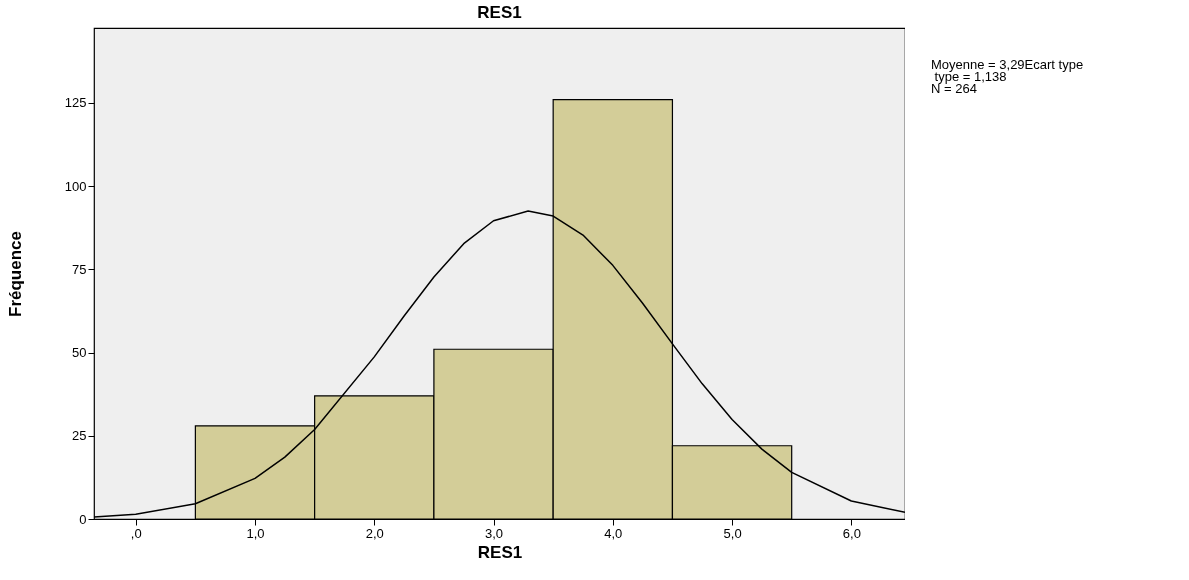 Image resolution: width=1189 pixels, height=580 pixels. What do you see at coordinates (15, 274) in the screenshot?
I see `y-axis-title: Fréquence` at bounding box center [15, 274].